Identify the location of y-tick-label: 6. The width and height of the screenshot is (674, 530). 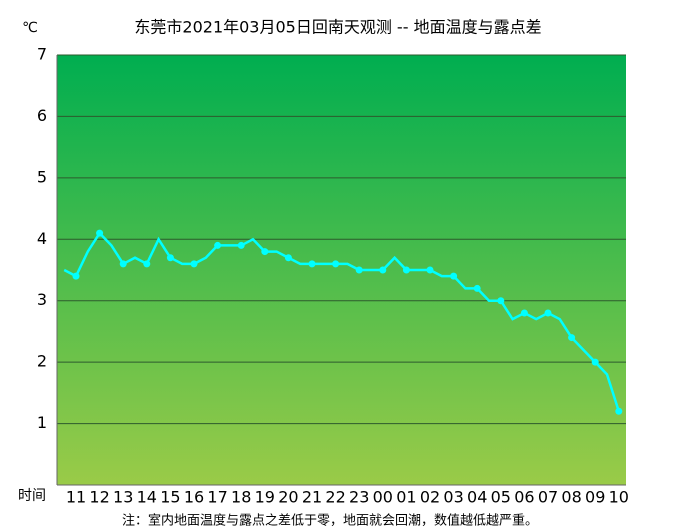
(42, 115).